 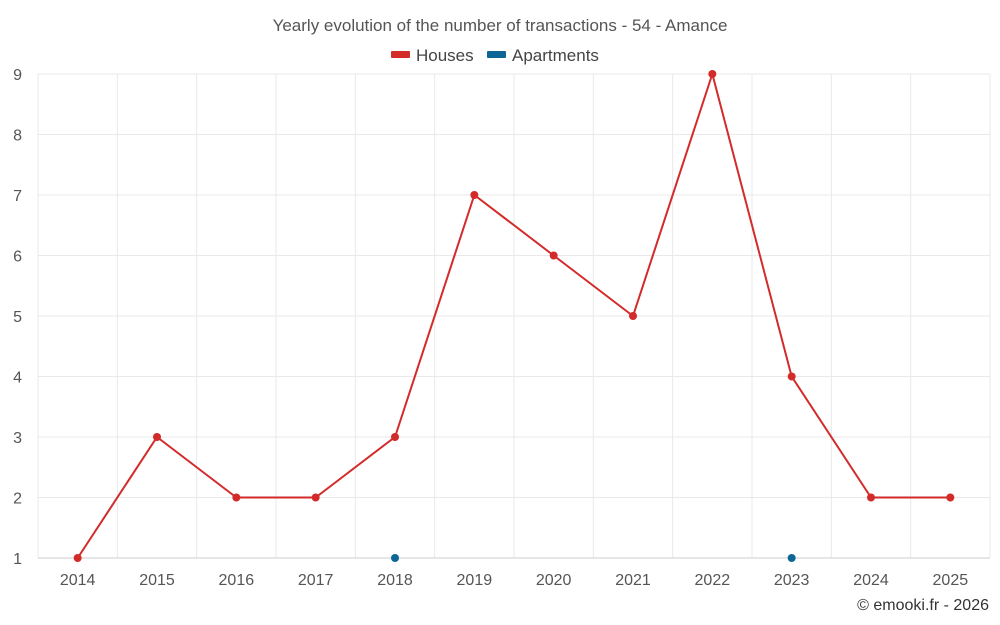 I want to click on legend-item-apartments: Apartments, so click(x=543, y=55).